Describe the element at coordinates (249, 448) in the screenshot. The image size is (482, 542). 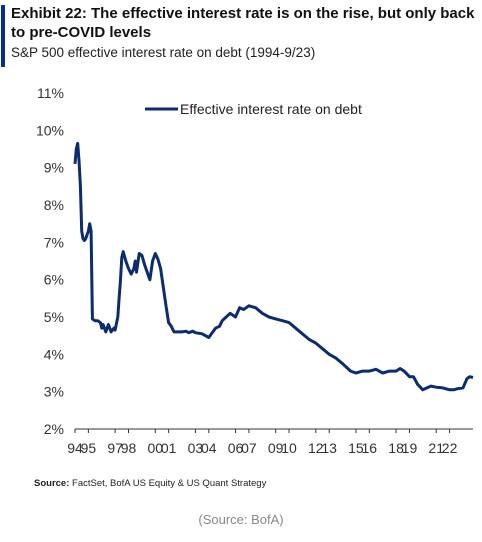
I see `x-tick-label: 07` at that location.